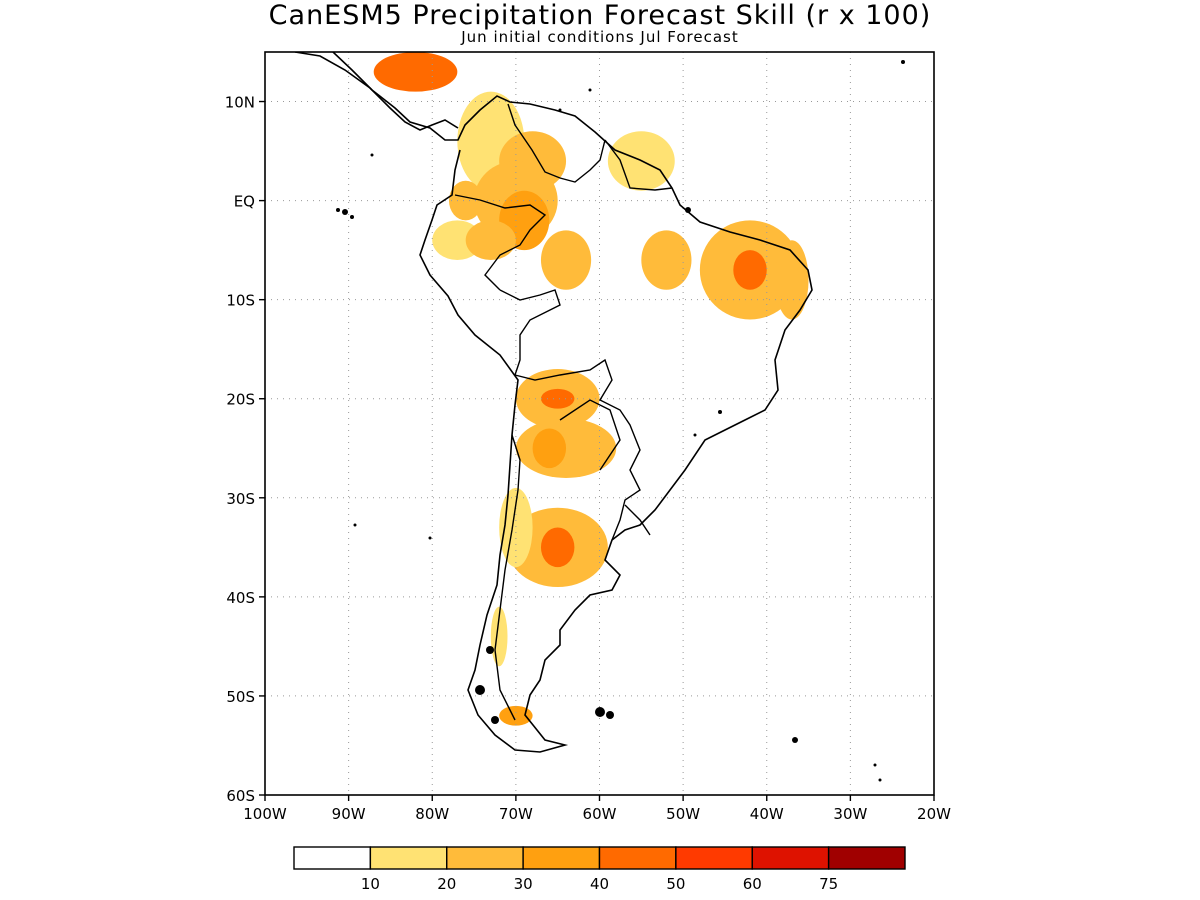 This screenshot has width=1200, height=900. Describe the element at coordinates (240, 697) in the screenshot. I see `lat-tick-label: 50S` at that location.